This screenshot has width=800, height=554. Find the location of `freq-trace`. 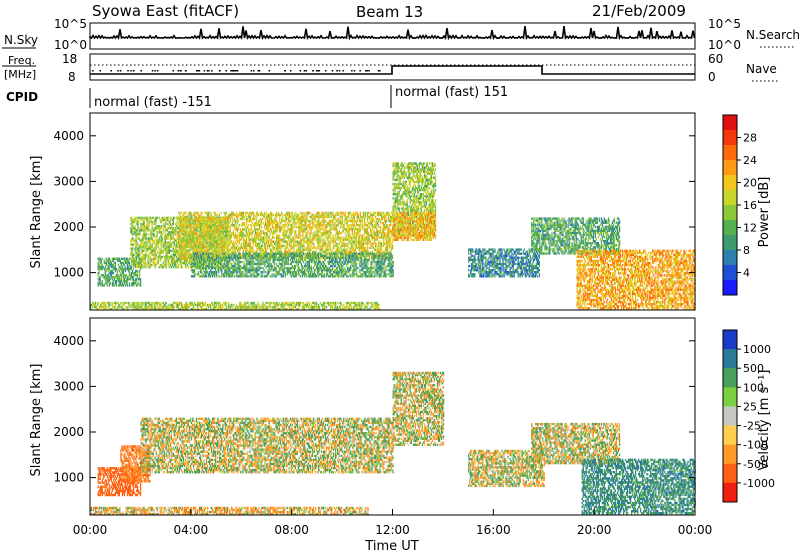

freq-trace is located at coordinates (392, 70).